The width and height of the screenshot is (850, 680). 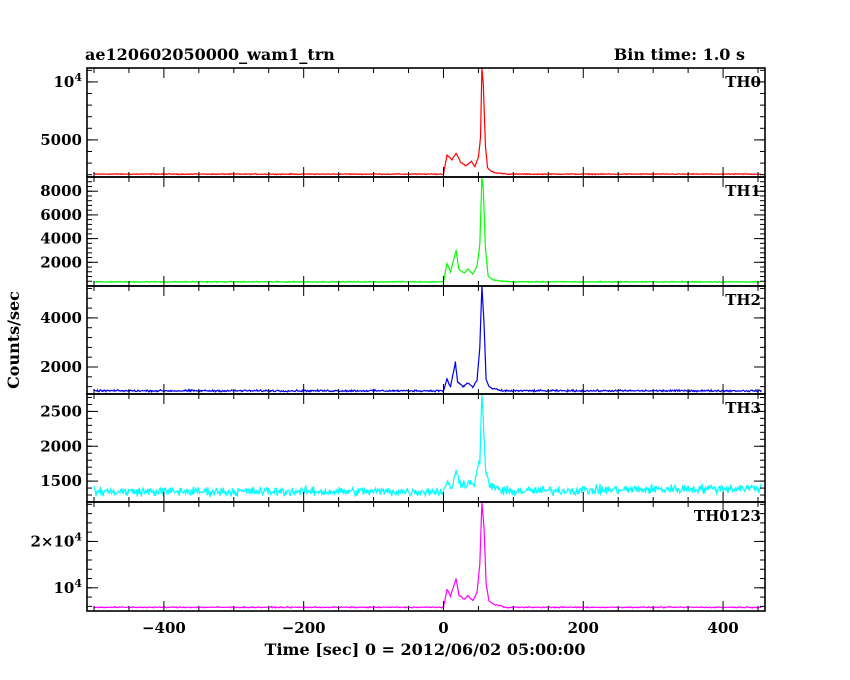 What do you see at coordinates (61, 191) in the screenshot?
I see `y-tick-label: 8000` at bounding box center [61, 191].